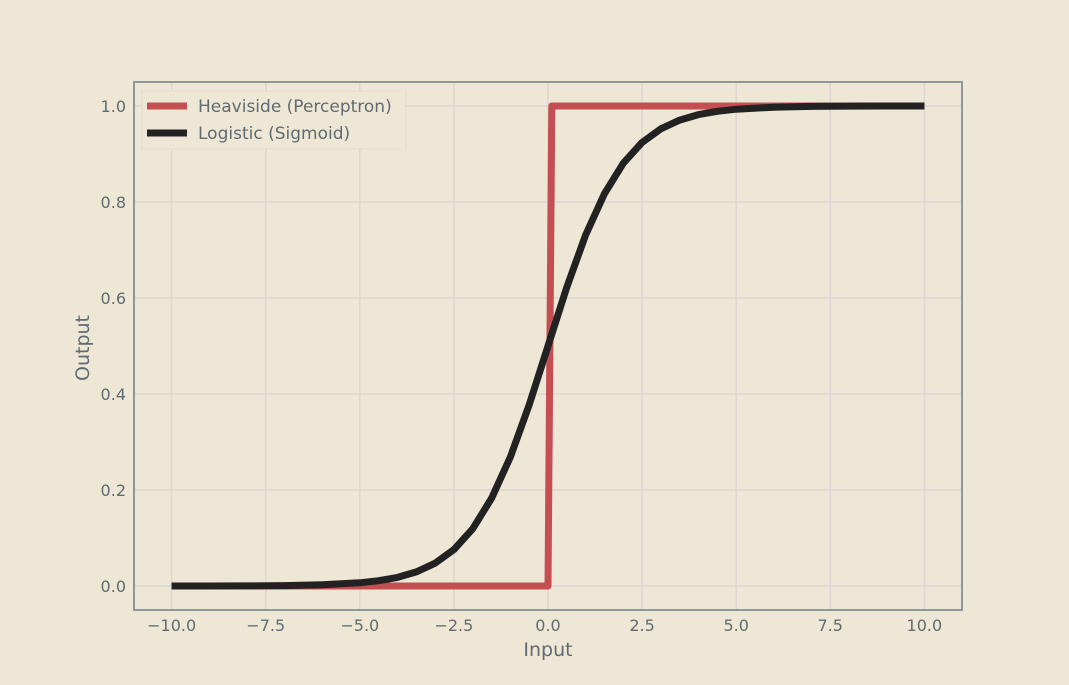  I want to click on x-tick-label: 7.5, so click(830, 625).